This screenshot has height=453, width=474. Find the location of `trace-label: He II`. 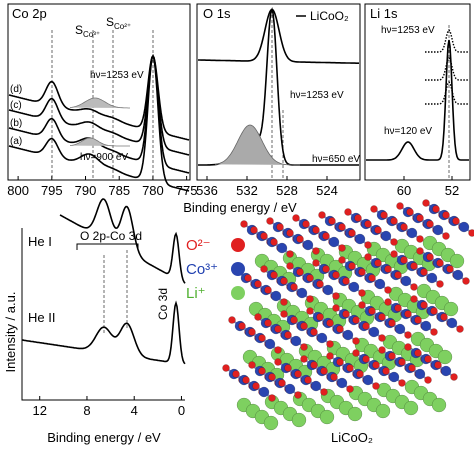

trace-label: He II is located at coordinates (41, 317).